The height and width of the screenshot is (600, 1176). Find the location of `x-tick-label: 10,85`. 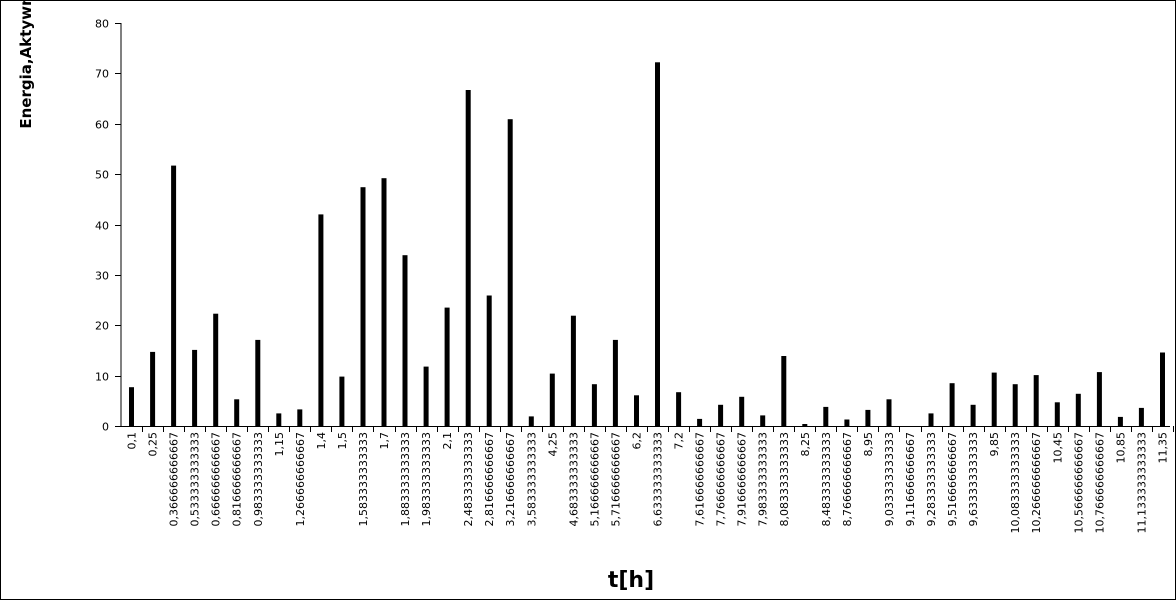

x-tick-label: 10,85 is located at coordinates (1120, 448).